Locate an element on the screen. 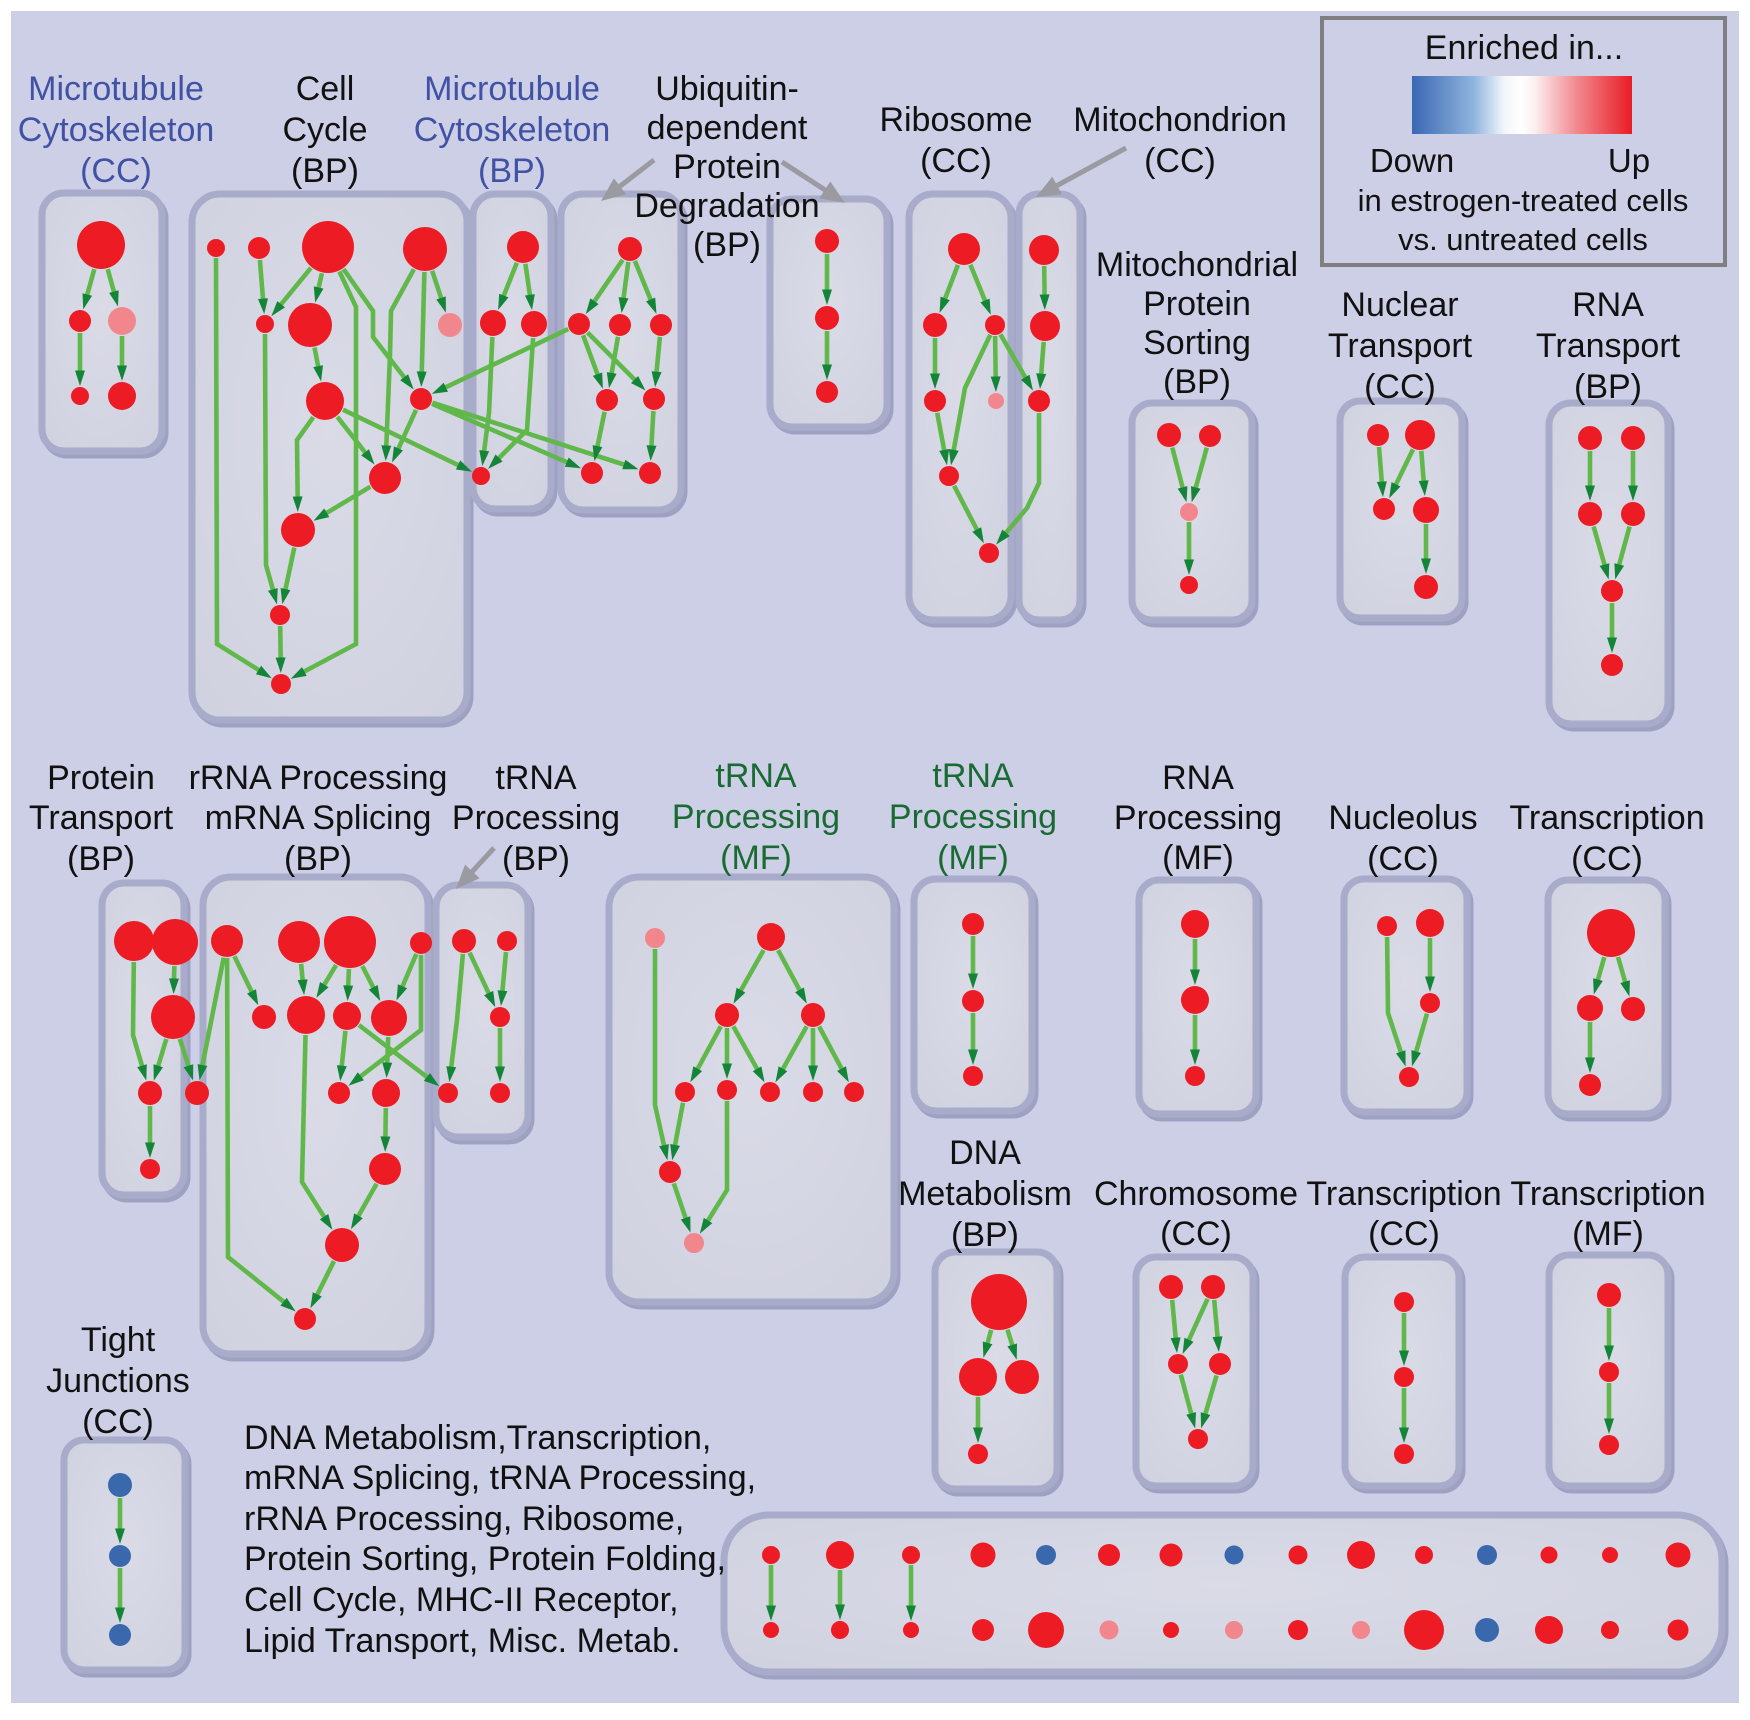  svg-text: Lipid Transport, Misc. Metab. is located at coordinates (462, 1641).